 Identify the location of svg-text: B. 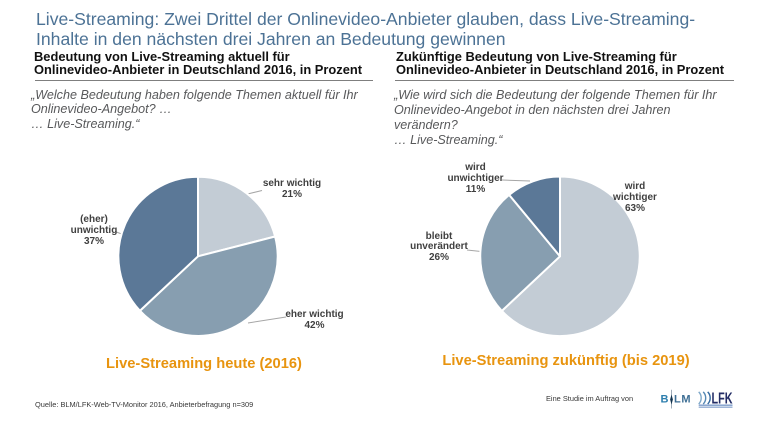
(665, 399).